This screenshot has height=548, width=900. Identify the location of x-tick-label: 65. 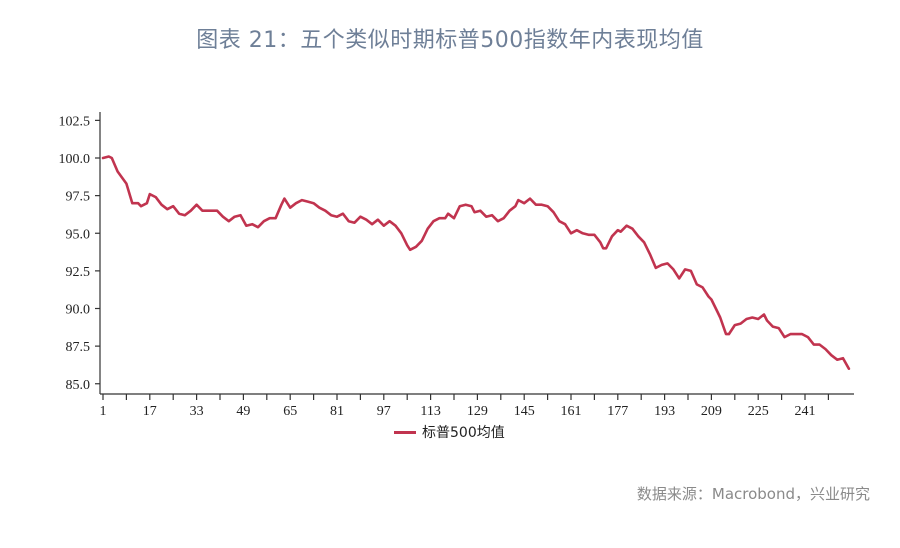
(290, 411).